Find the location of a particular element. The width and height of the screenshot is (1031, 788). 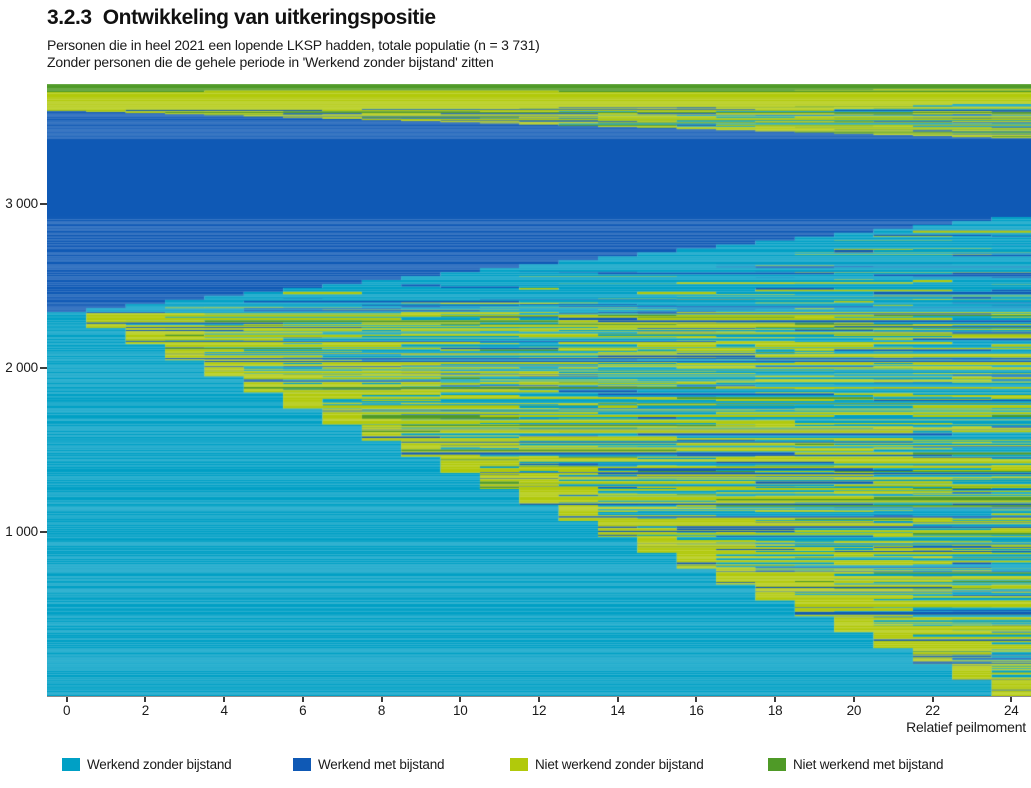

x-axis-tick-label: 12 is located at coordinates (539, 710).